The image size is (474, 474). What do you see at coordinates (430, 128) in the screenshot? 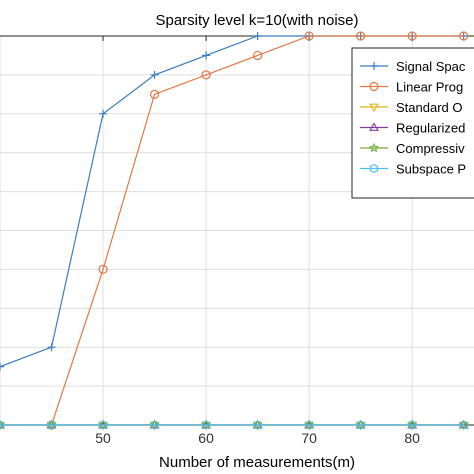
I see `legend-label: Regularized` at bounding box center [430, 128].